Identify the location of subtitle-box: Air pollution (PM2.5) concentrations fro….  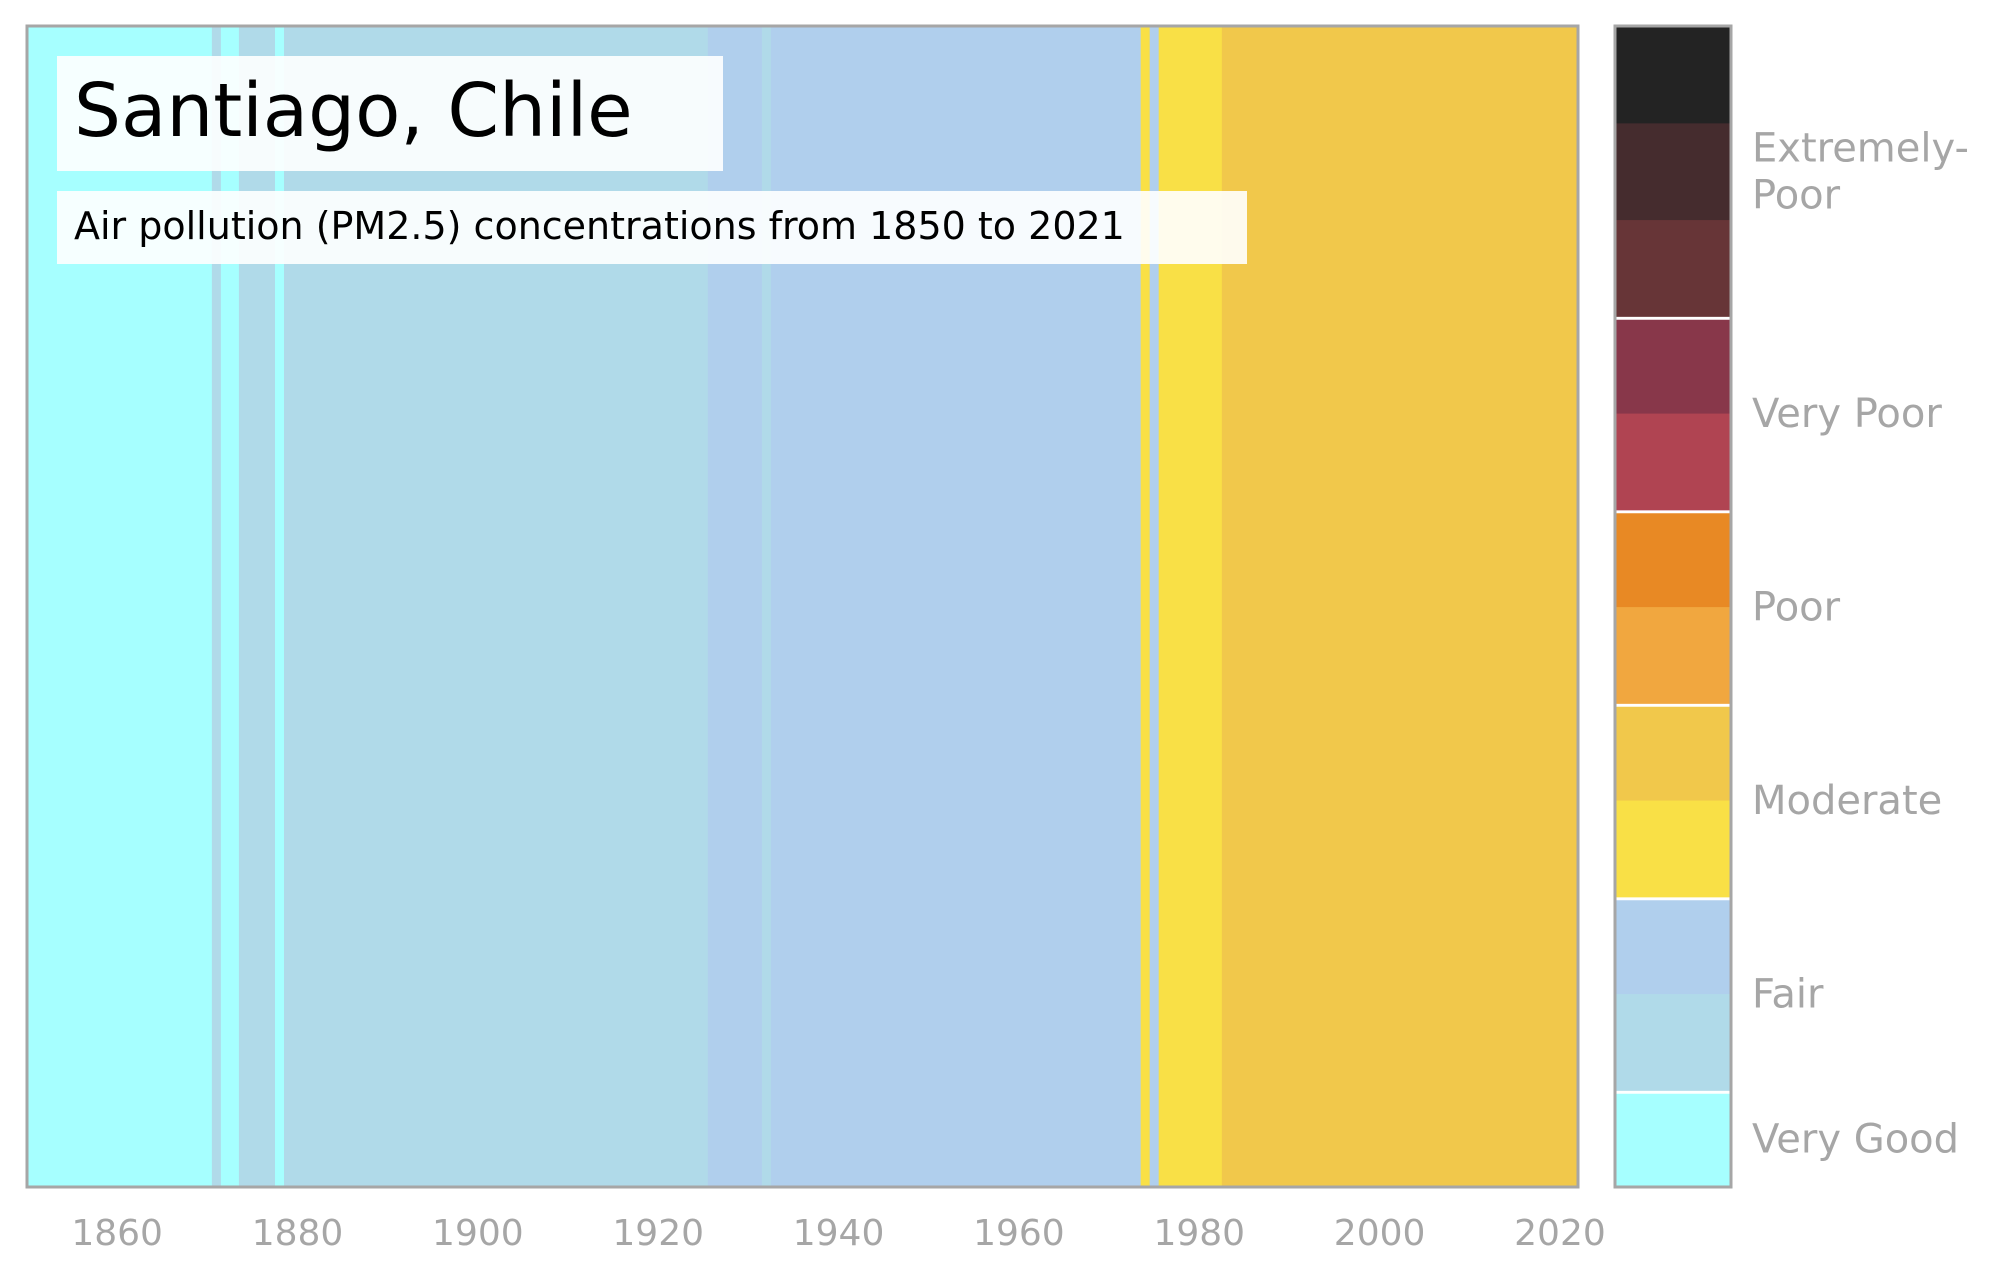
(652, 227).